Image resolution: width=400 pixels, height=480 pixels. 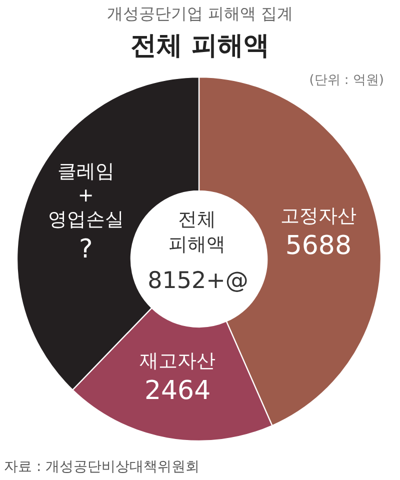 What do you see at coordinates (102, 467) in the screenshot?
I see `text: 자료 : 개성공단비상대책위원회` at bounding box center [102, 467].